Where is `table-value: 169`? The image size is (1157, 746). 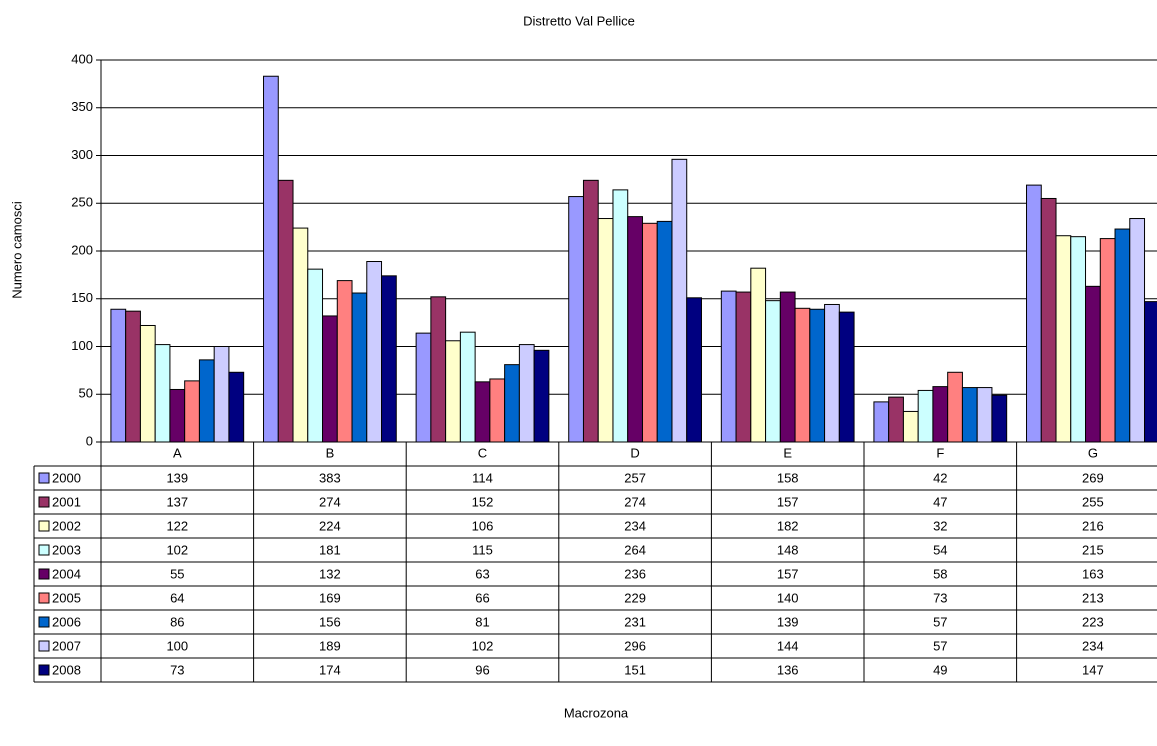
table-value: 169 is located at coordinates (330, 597).